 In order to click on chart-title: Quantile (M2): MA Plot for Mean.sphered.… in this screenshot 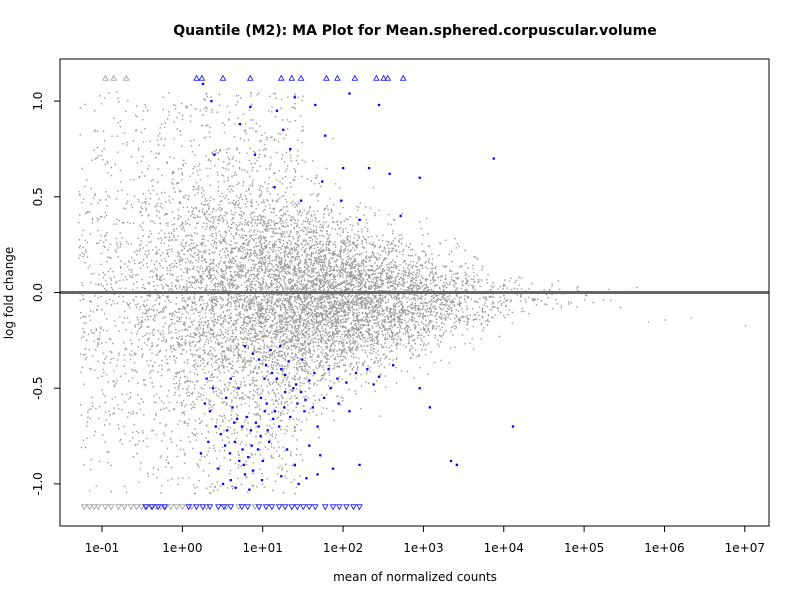, I will do `click(414, 31)`.